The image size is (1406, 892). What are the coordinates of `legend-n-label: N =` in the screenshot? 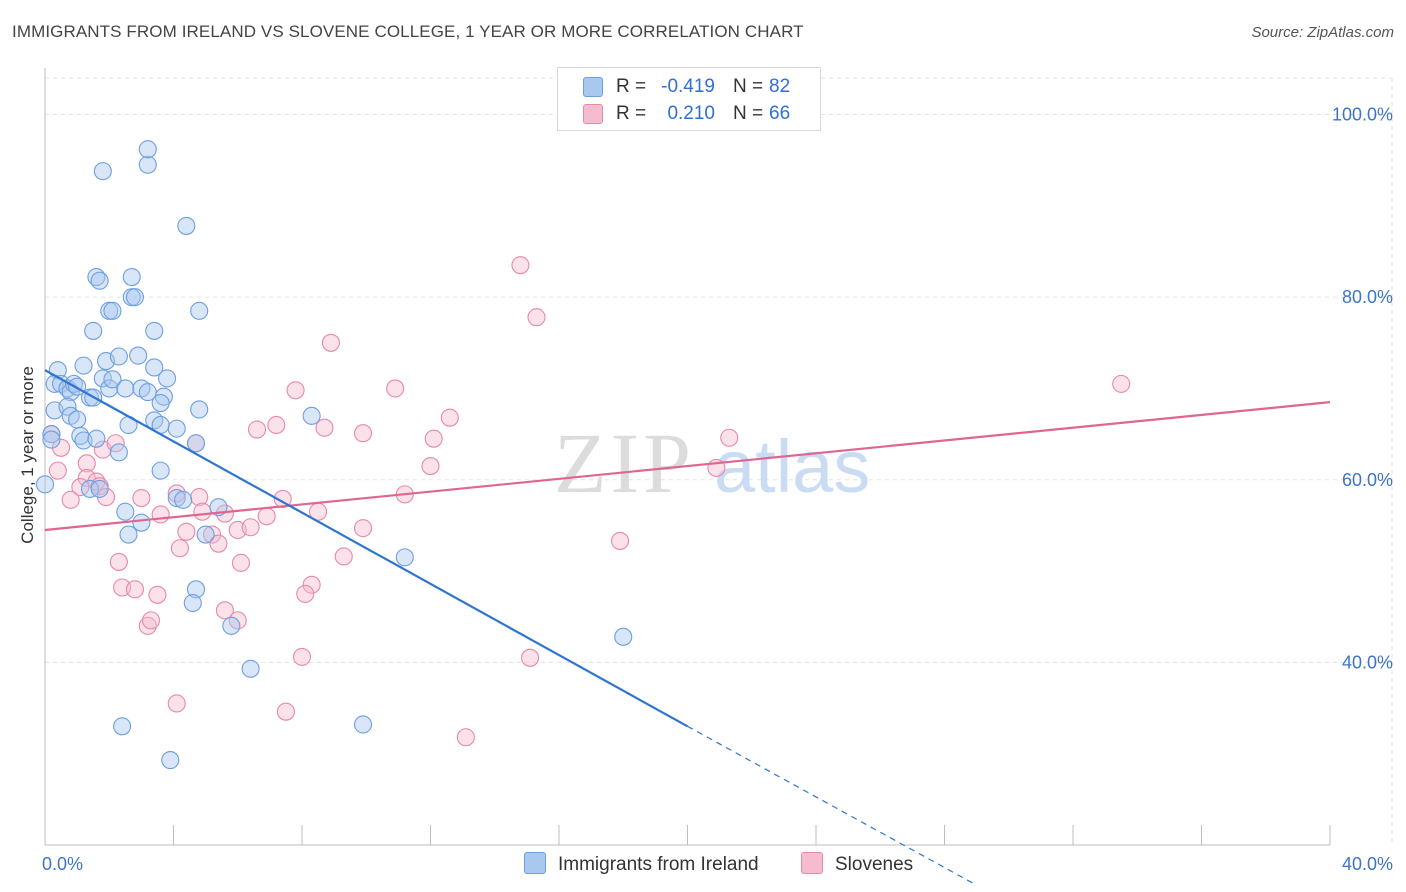 It's located at (748, 113).